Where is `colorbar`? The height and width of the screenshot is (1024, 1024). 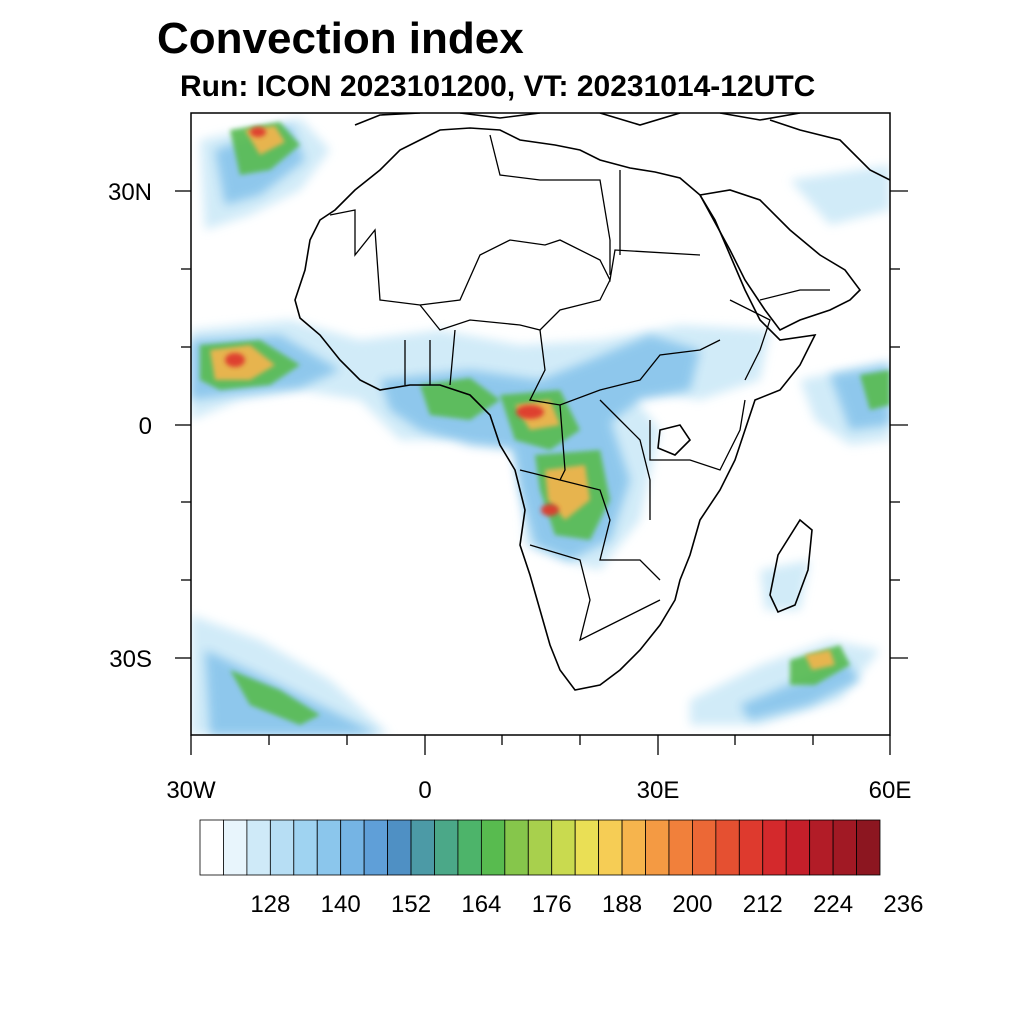 colorbar is located at coordinates (540, 847).